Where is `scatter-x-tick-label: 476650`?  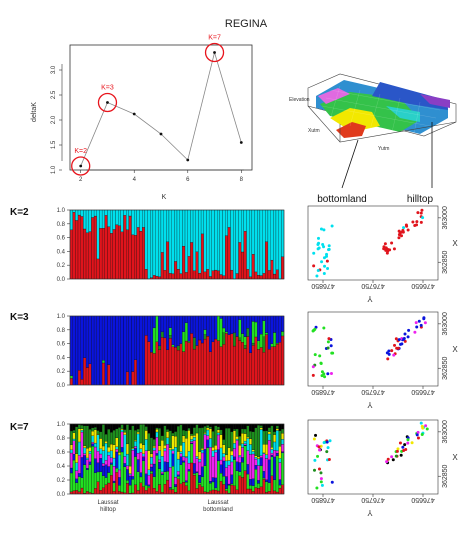 scatter-x-tick-label: 476650 is located at coordinates (422, 285).